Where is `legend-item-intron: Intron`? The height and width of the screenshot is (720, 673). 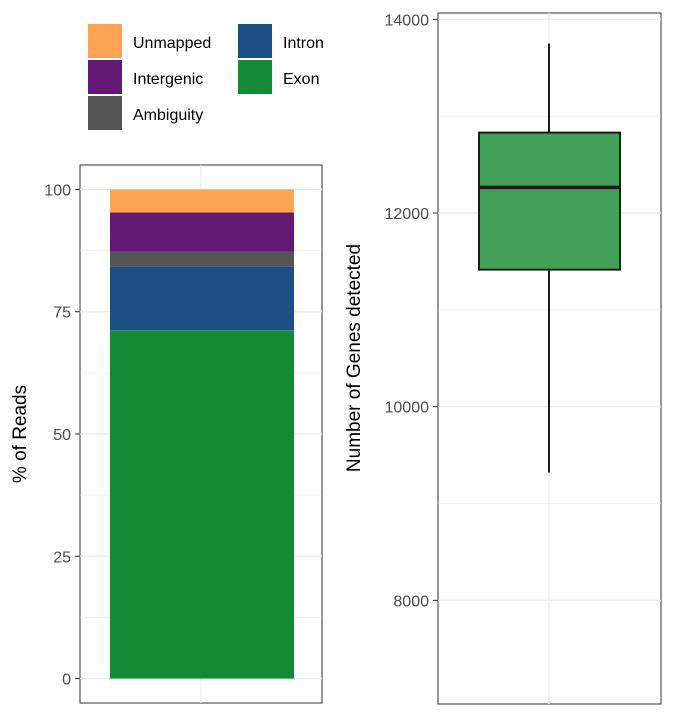
legend-item-intron: Intron is located at coordinates (281, 41).